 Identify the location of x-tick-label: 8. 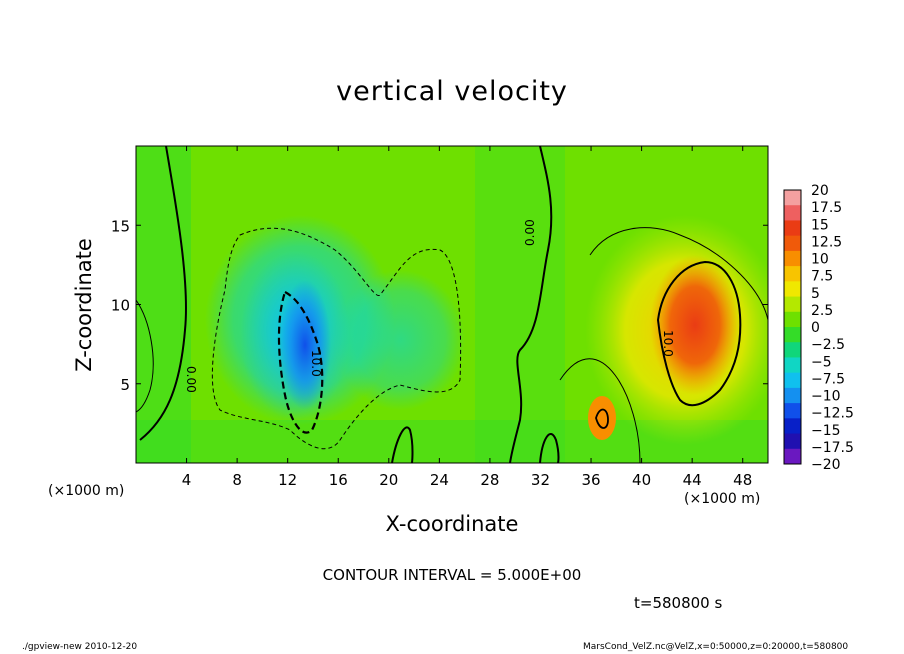
(237, 480).